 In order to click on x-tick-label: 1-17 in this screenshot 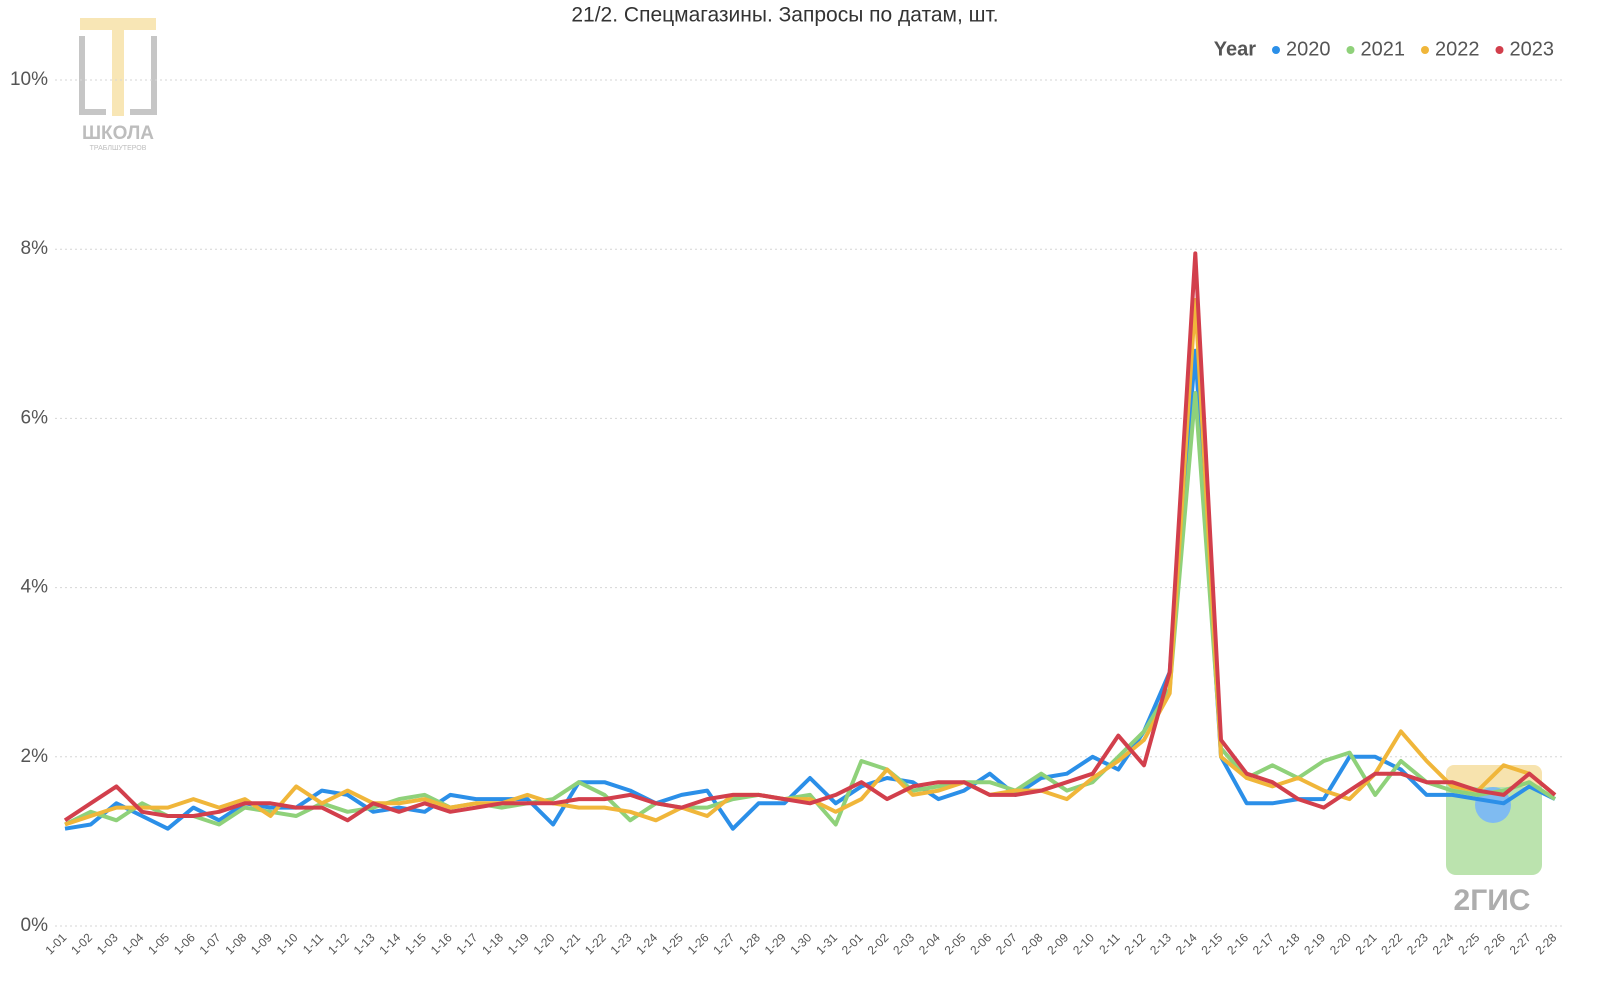, I will do `click(467, 943)`.